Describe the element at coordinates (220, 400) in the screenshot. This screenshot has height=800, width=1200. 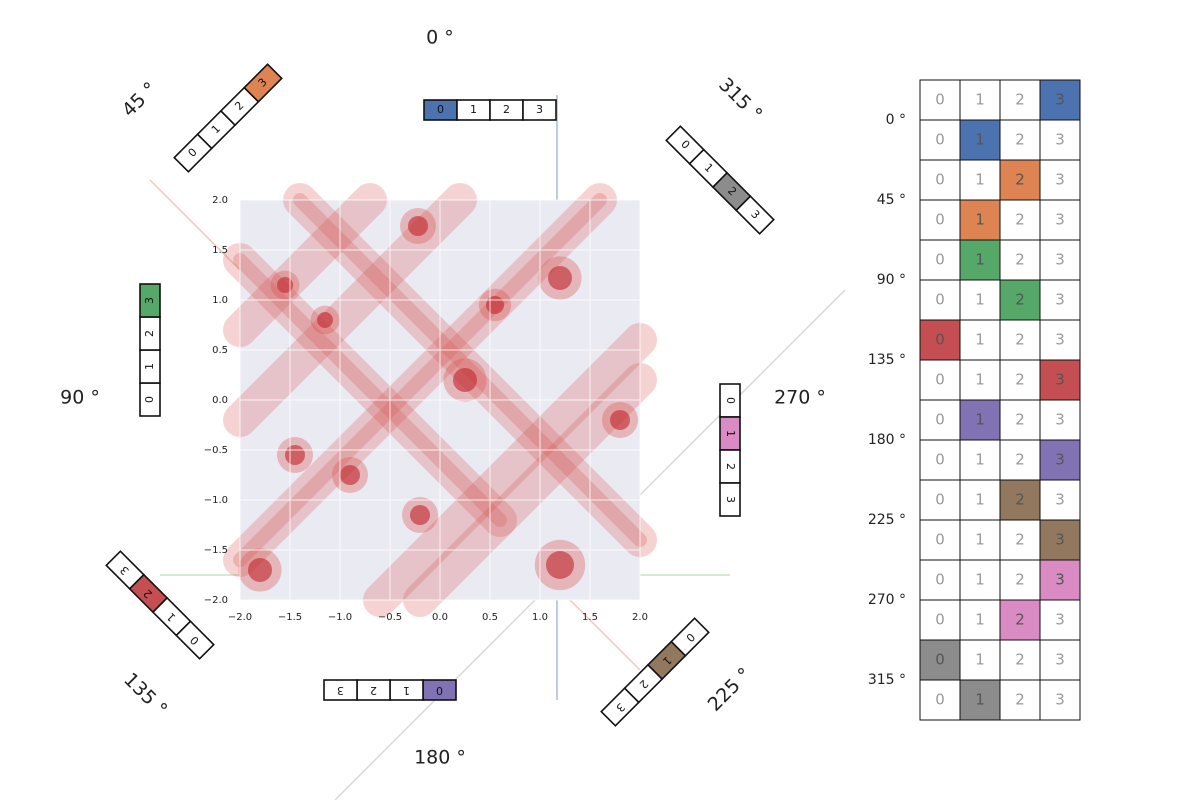
I see `y-tick-label: 0.0` at that location.